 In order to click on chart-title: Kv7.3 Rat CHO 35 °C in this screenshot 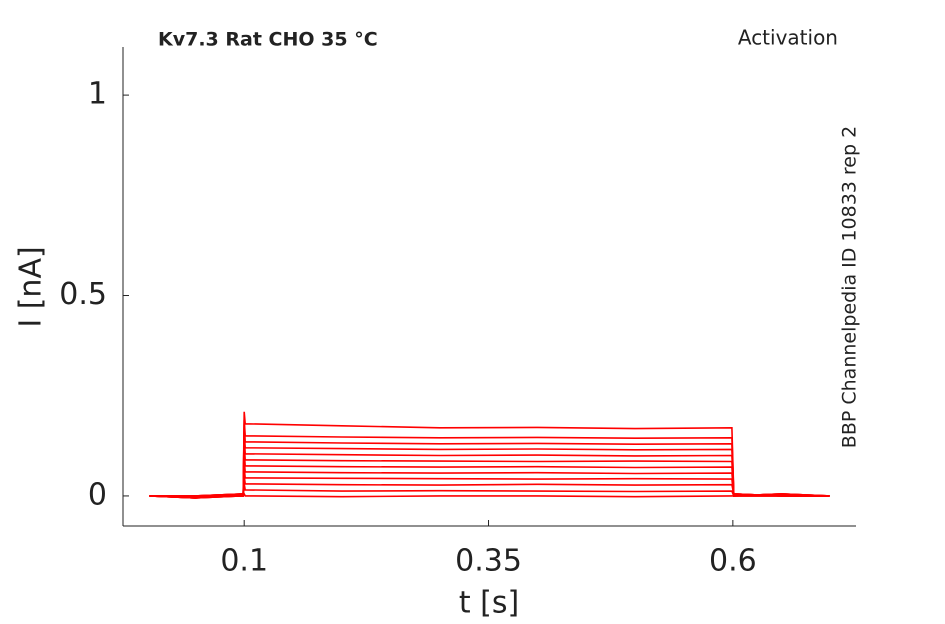, I will do `click(268, 40)`.